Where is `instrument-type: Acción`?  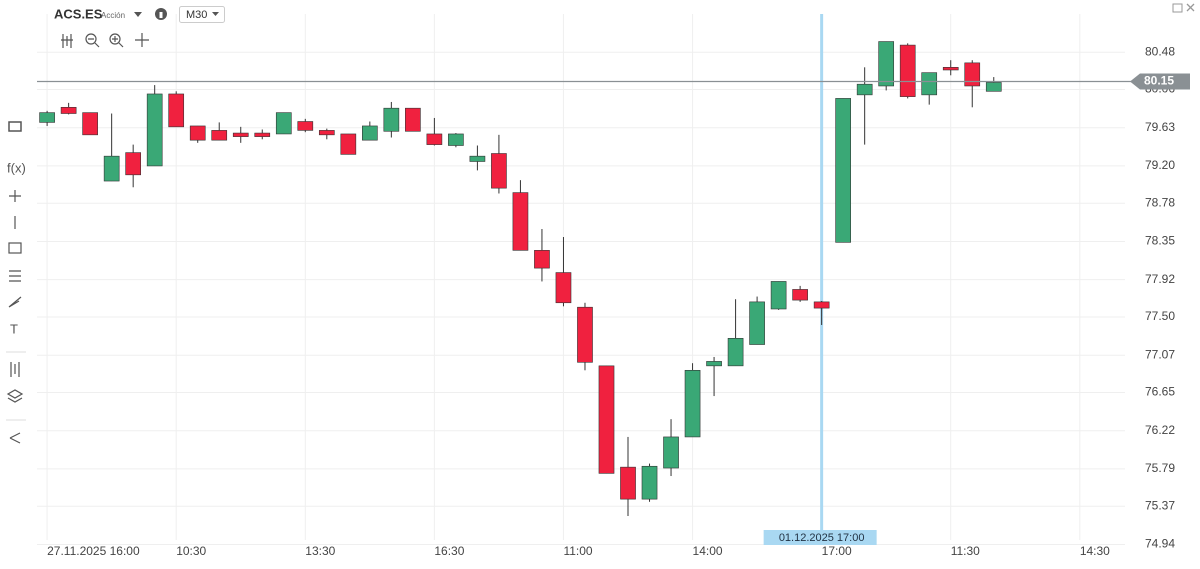
instrument-type: Acción is located at coordinates (113, 15).